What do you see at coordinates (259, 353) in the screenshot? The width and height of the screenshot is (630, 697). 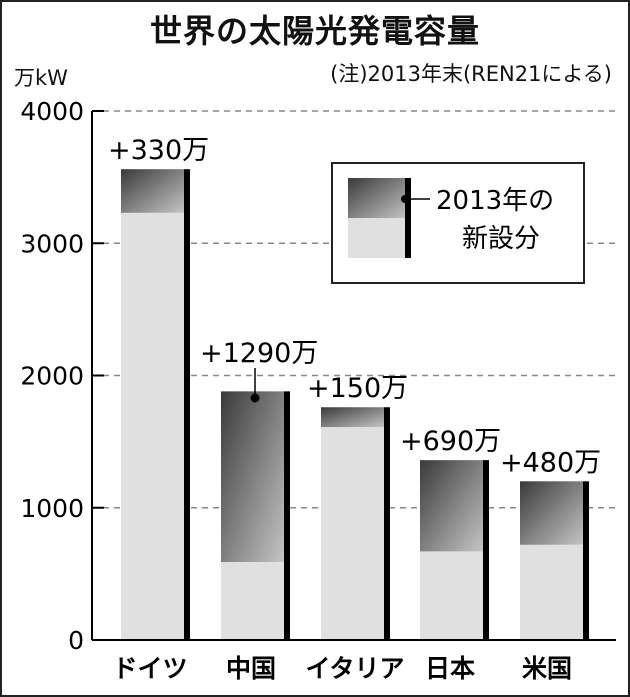 I see `data-label: +1290万` at bounding box center [259, 353].